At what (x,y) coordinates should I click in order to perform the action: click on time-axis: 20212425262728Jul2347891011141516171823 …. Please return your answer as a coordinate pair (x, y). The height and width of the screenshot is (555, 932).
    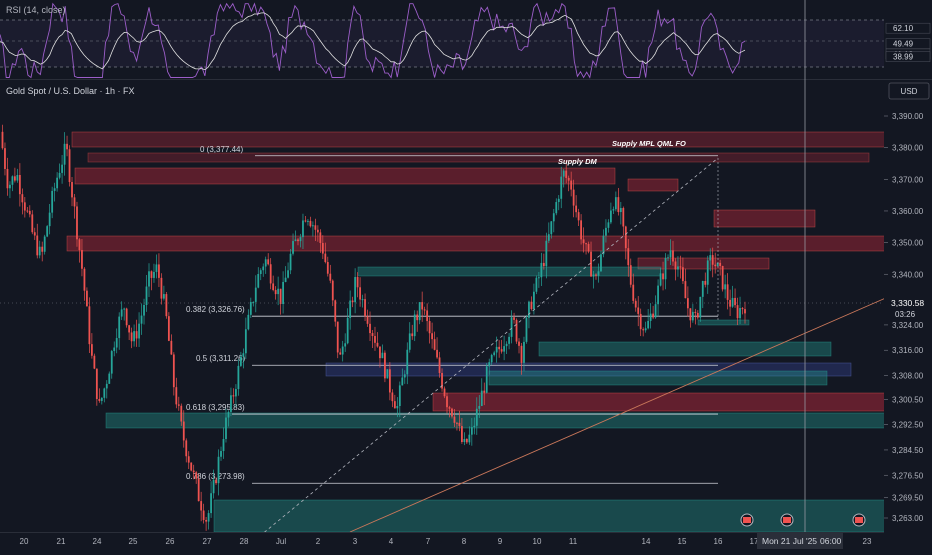
    Looking at the image, I should click on (466, 541).